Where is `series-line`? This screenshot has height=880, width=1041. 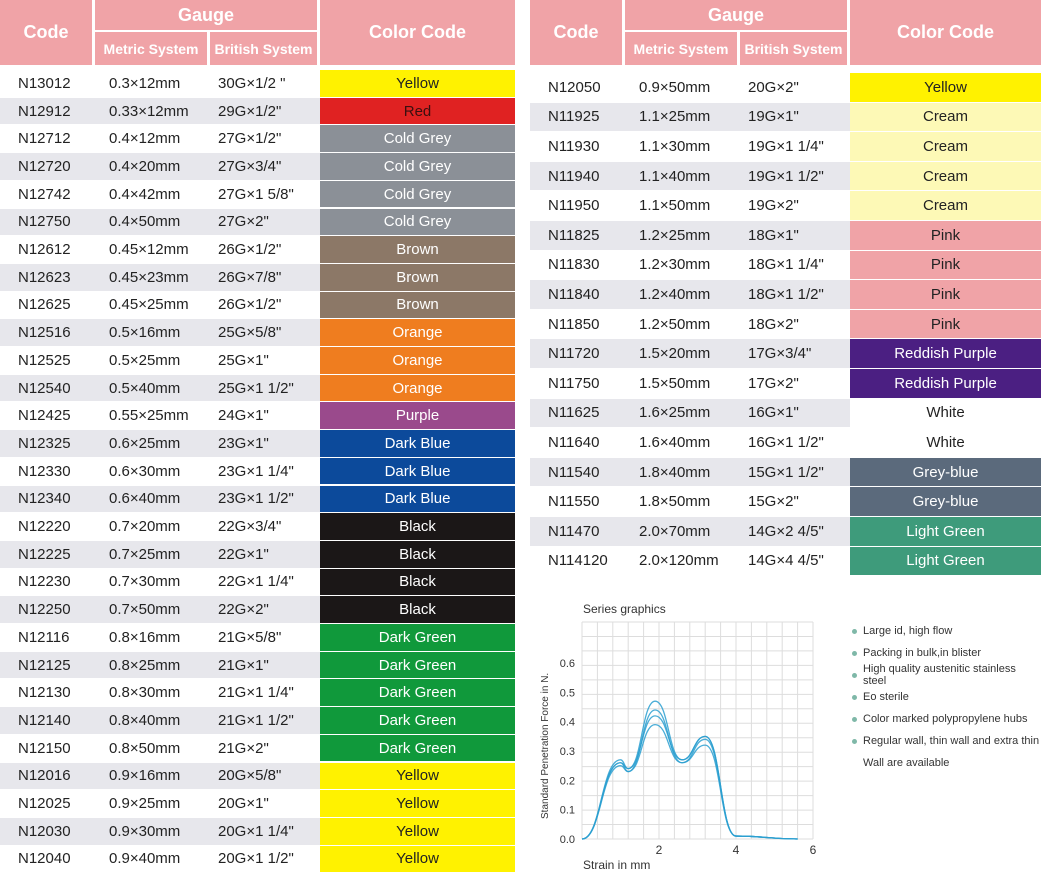 series-line is located at coordinates (689, 777).